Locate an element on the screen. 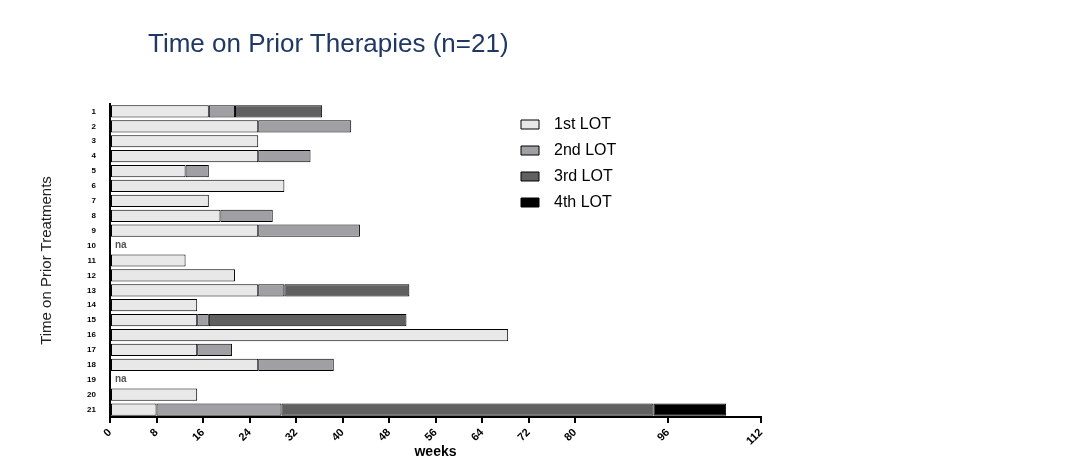 This screenshot has height=463, width=1066. x-tick-label: 16 is located at coordinates (198, 434).